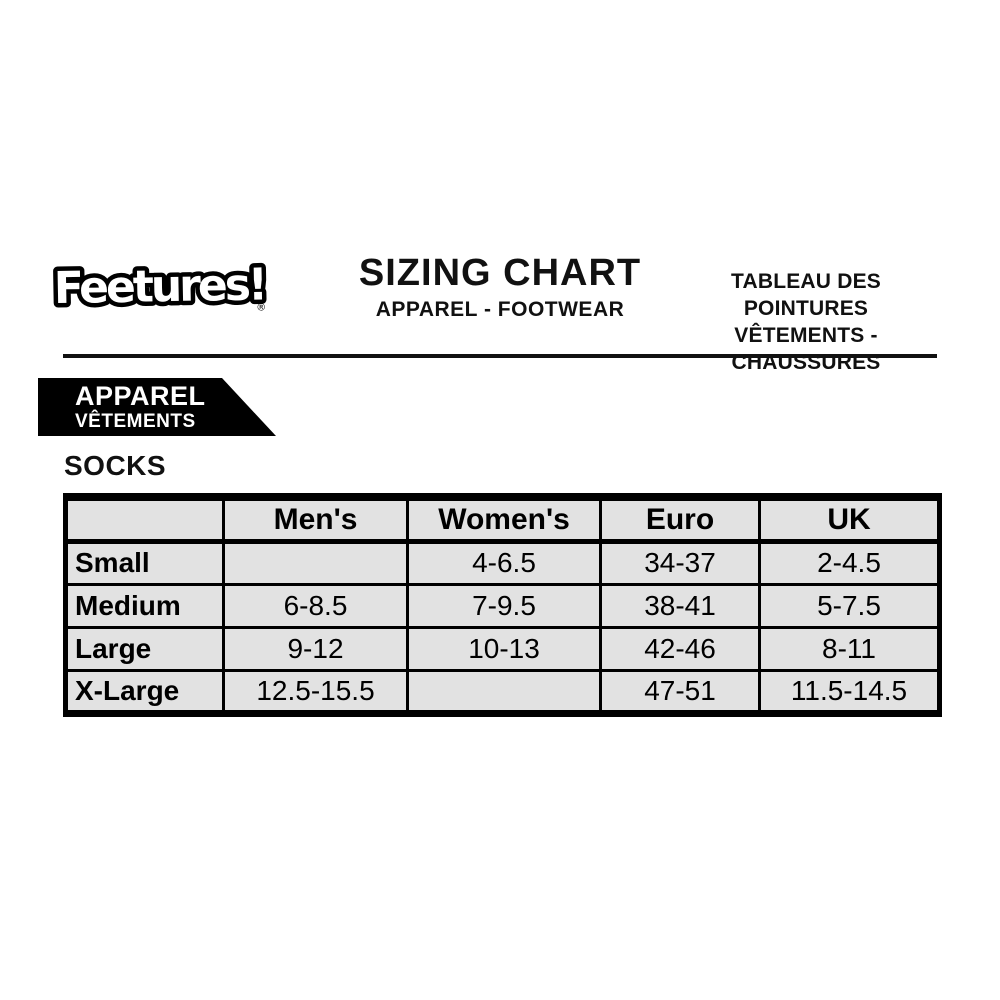 The image size is (1000, 1000). What do you see at coordinates (680, 691) in the screenshot?
I see `cell-euro: 47-51` at bounding box center [680, 691].